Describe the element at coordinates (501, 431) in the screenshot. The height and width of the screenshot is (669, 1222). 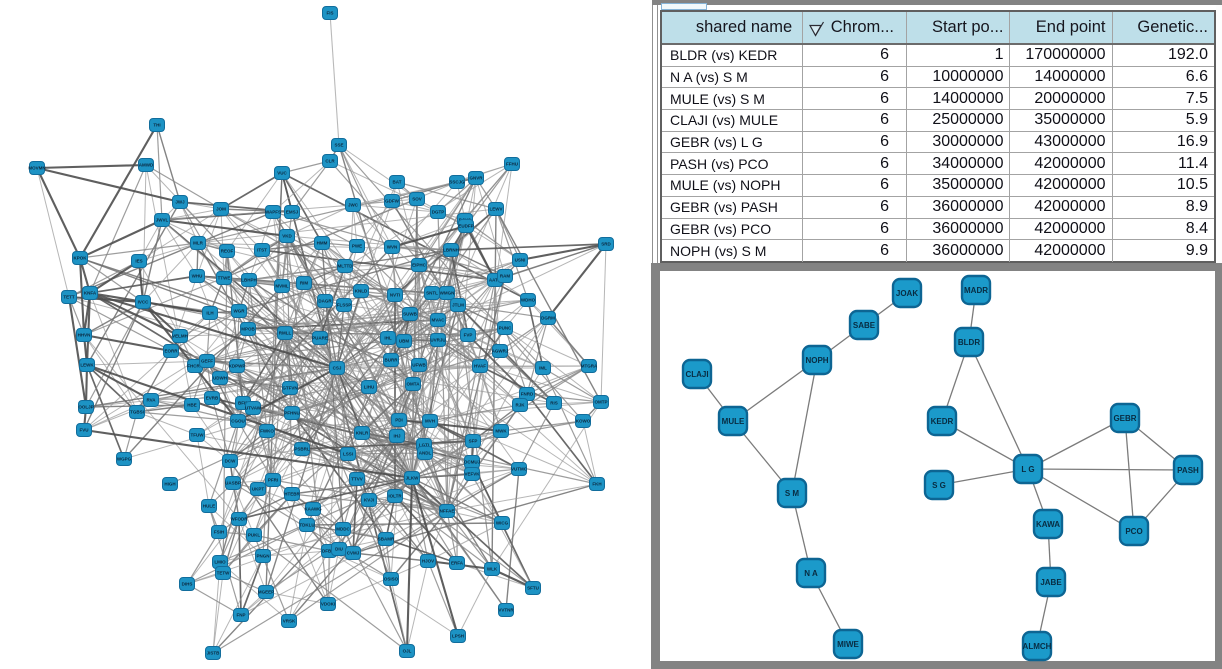
I see `svg-text: MWK` at that location.